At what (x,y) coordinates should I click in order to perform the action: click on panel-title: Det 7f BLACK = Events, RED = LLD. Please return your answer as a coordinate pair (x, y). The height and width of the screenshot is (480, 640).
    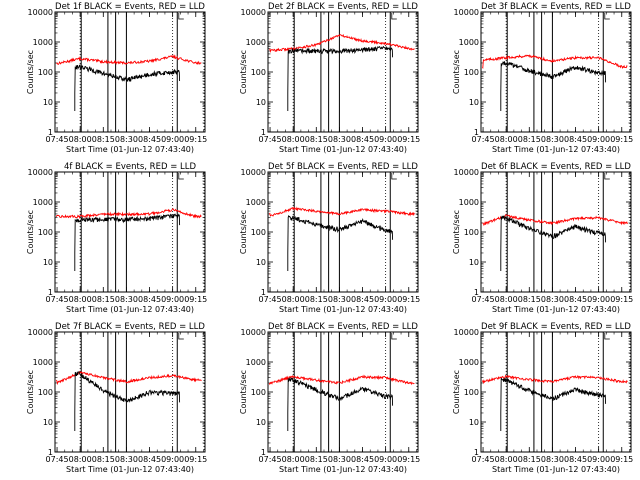
    Looking at the image, I should click on (130, 327).